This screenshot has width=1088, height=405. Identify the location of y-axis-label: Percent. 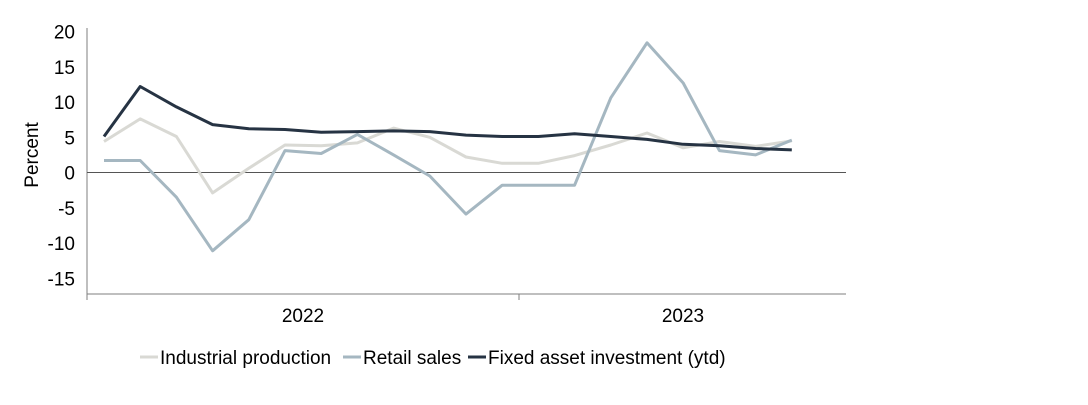
(32, 155).